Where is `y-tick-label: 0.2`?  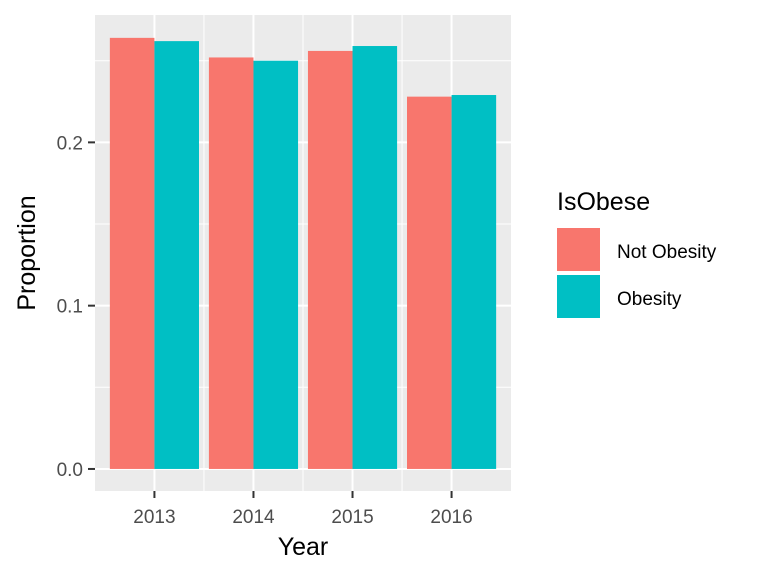 y-tick-label: 0.2 is located at coordinates (70, 143).